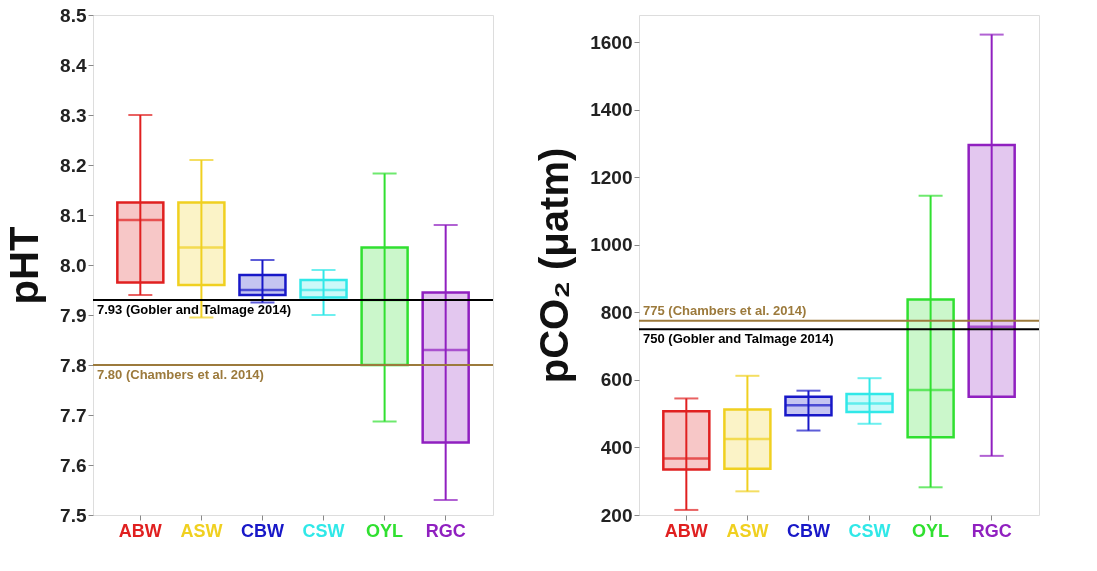 This screenshot has height=571, width=1097. Describe the element at coordinates (73, 265) in the screenshot. I see `y-tick-label: 8.0` at that location.